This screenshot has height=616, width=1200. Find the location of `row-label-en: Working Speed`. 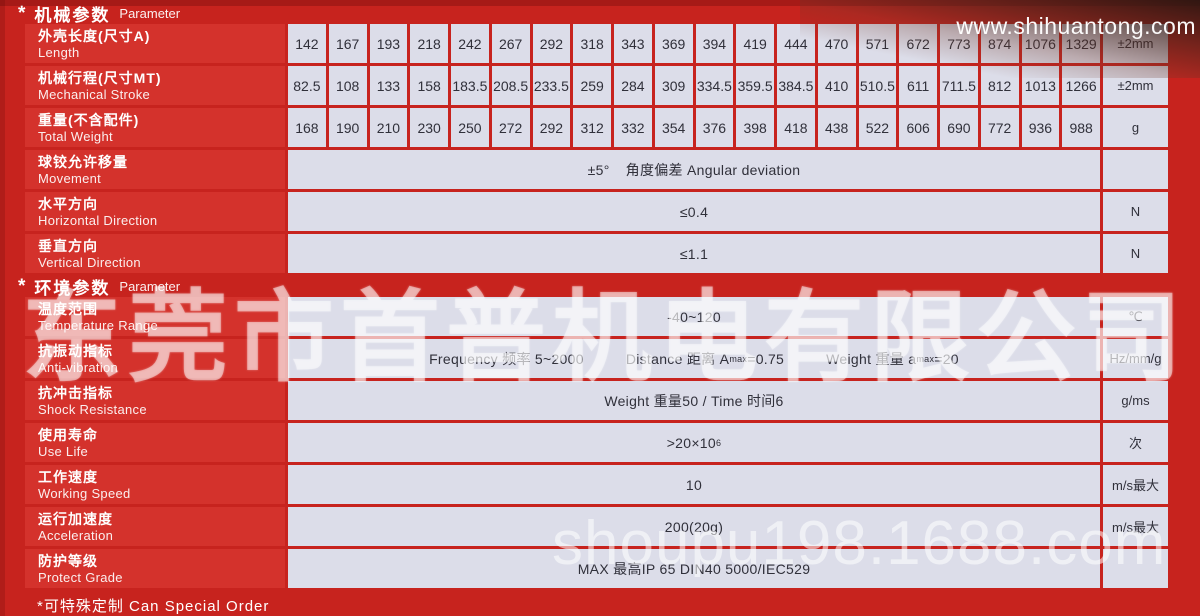

row-label-en: Working Speed is located at coordinates (84, 493).